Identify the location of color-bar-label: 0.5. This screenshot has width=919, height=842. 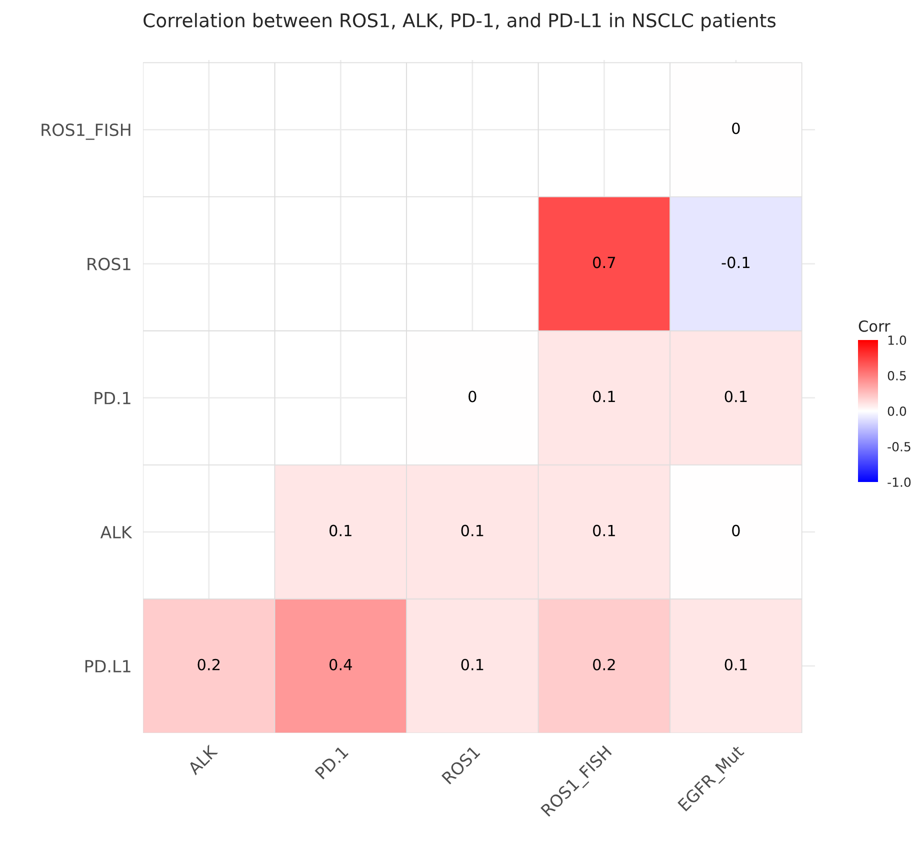
(897, 375).